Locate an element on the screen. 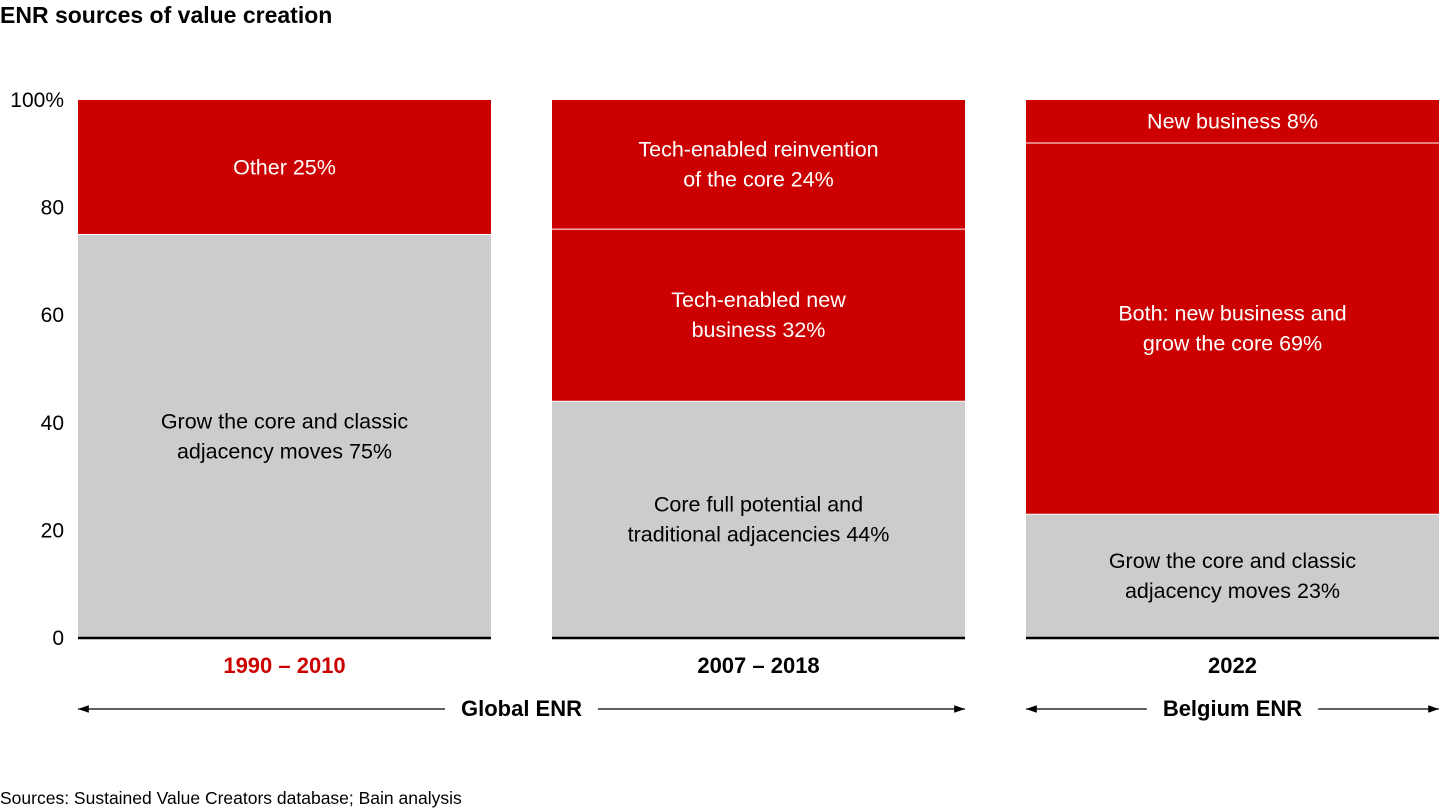 The width and height of the screenshot is (1440, 810). segment-label: Tech-enabled reinvention is located at coordinates (758, 150).